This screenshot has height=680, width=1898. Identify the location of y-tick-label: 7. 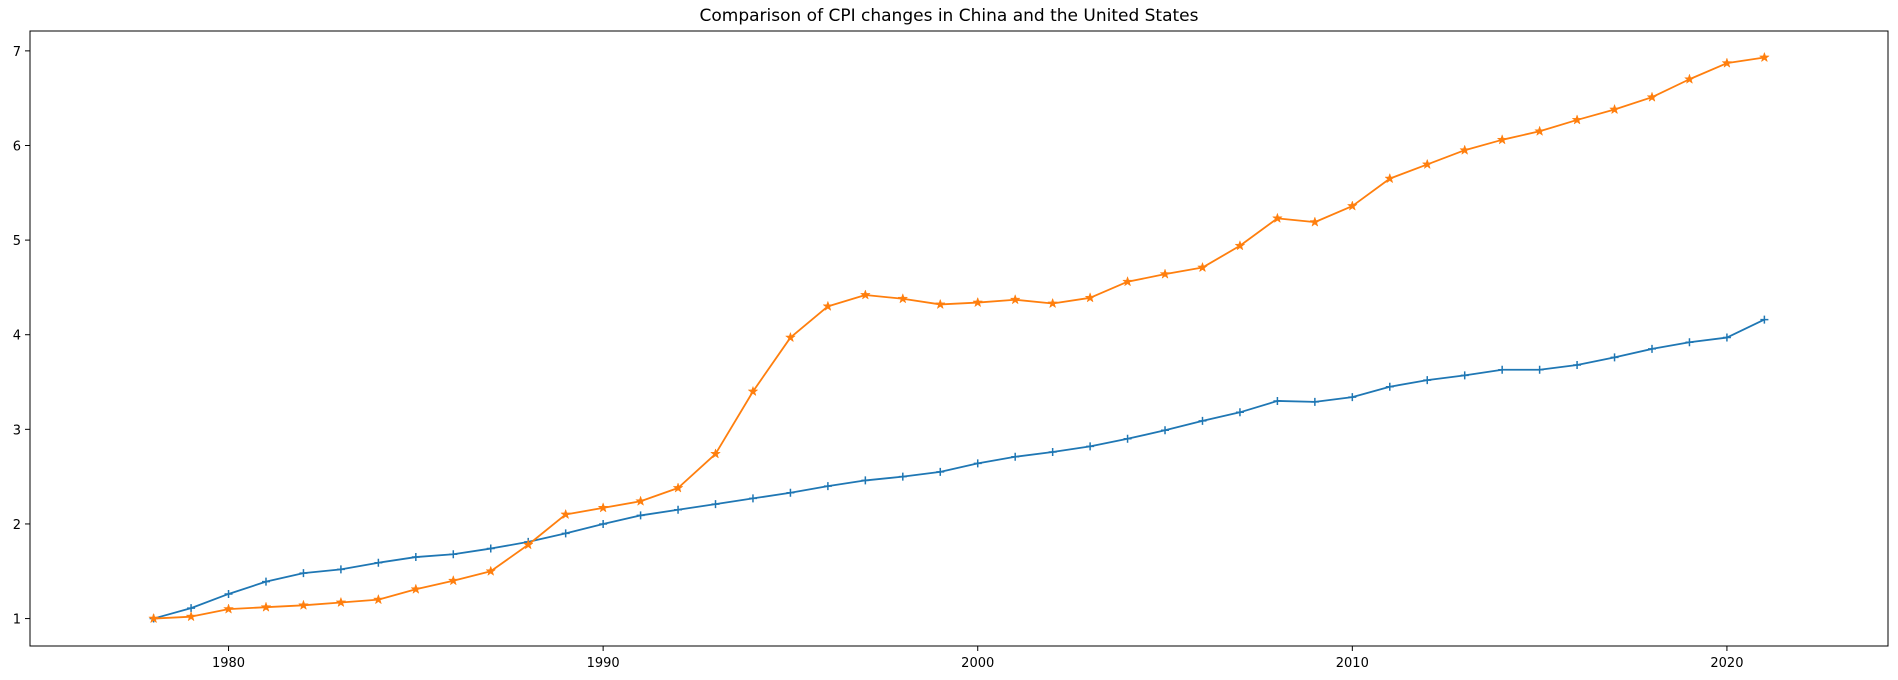
(17, 52).